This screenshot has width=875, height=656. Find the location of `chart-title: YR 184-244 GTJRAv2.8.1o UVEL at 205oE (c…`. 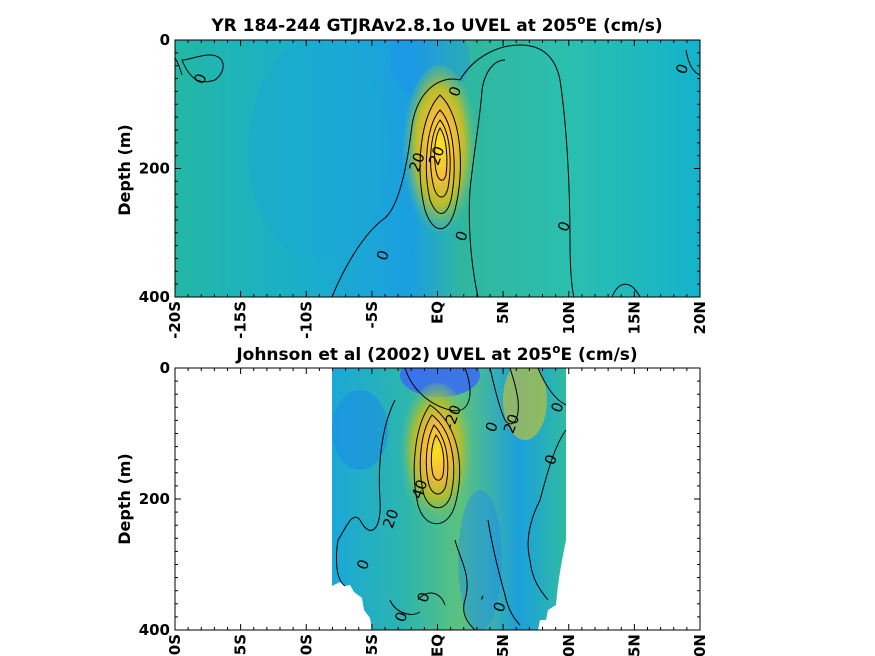

chart-title: YR 184-244 GTJRAv2.8.1o UVEL at 205oE (c… is located at coordinates (436, 24).